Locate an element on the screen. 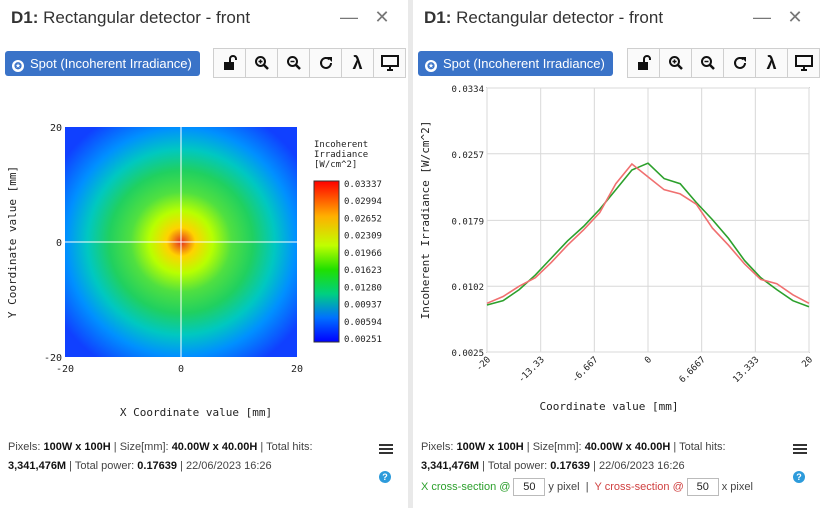 The width and height of the screenshot is (821, 508). colorbar-tick-label: 0.02309 is located at coordinates (363, 237).